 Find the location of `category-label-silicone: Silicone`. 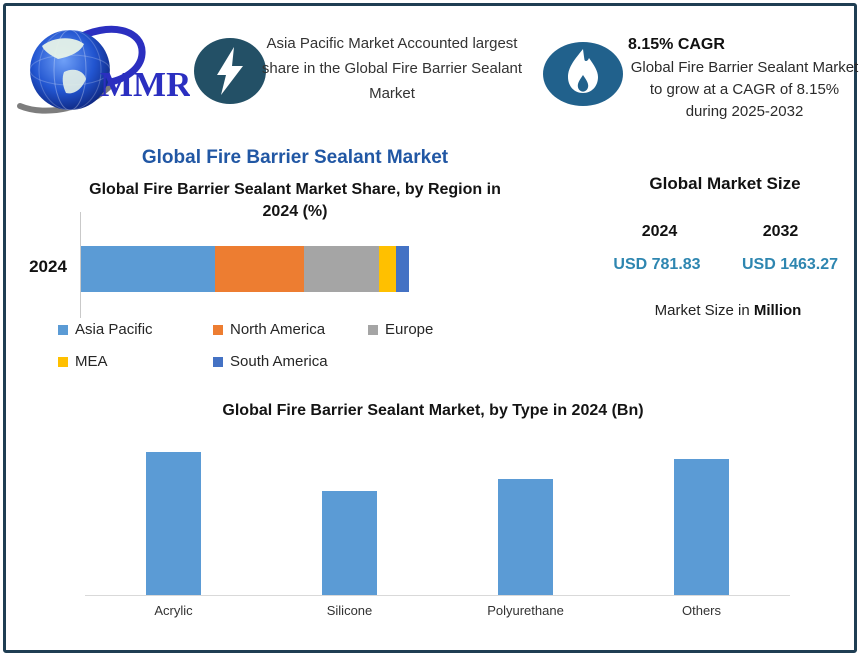

category-label-silicone: Silicone is located at coordinates (349, 610).